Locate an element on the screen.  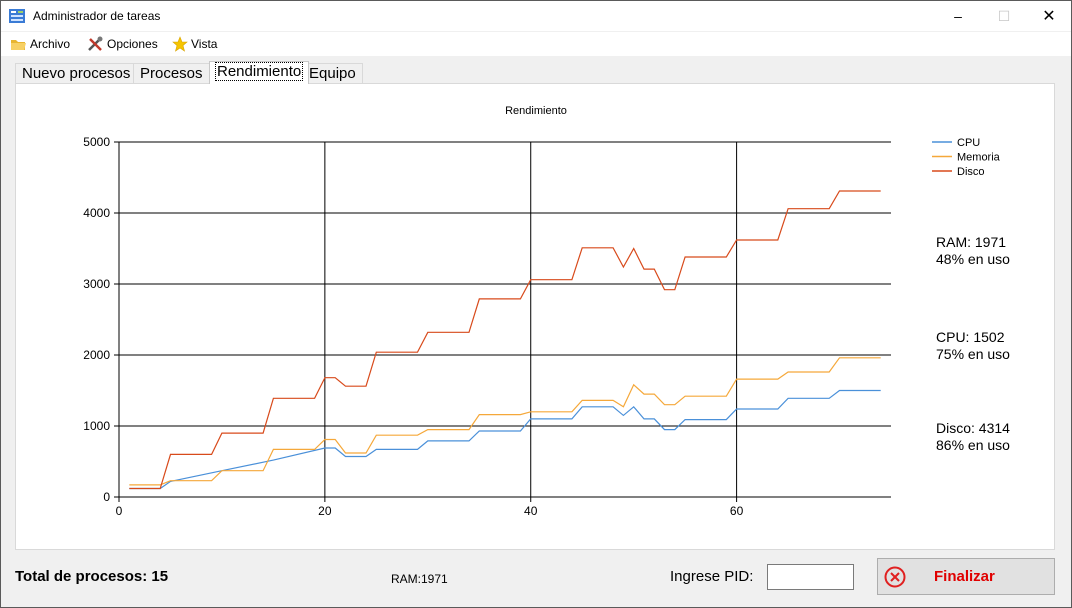
minimize-button: – is located at coordinates (958, 16).